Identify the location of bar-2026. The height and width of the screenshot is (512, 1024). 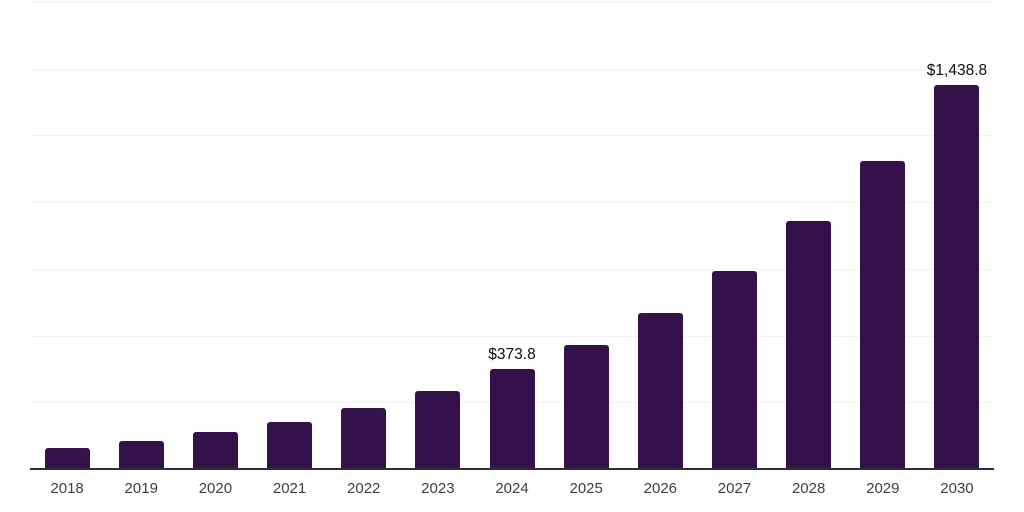
(660, 391).